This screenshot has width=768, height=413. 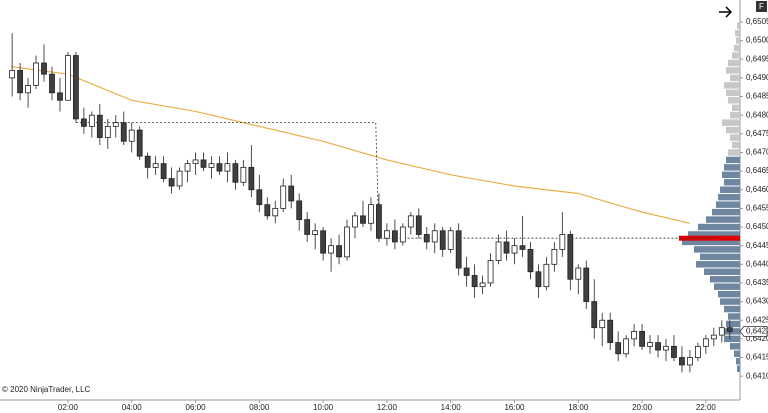 What do you see at coordinates (578, 407) in the screenshot?
I see `x-tick-label: 18:00` at bounding box center [578, 407].